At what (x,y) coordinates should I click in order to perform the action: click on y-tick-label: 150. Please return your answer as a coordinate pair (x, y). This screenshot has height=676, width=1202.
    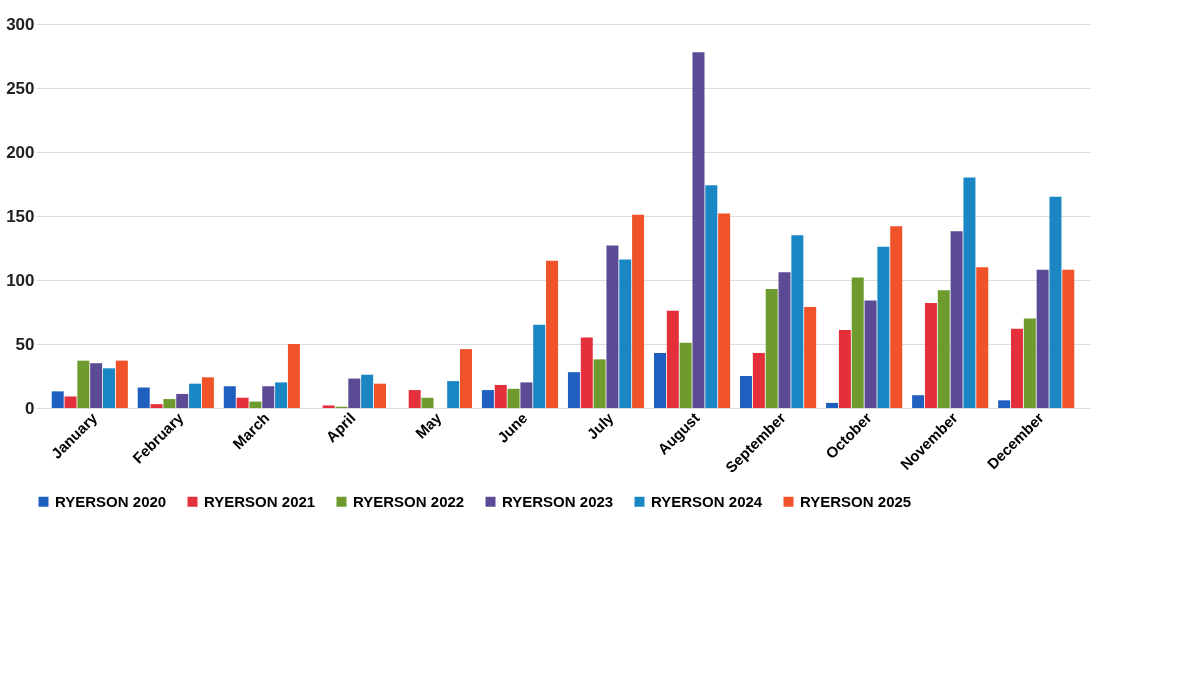
    Looking at the image, I should click on (20, 216).